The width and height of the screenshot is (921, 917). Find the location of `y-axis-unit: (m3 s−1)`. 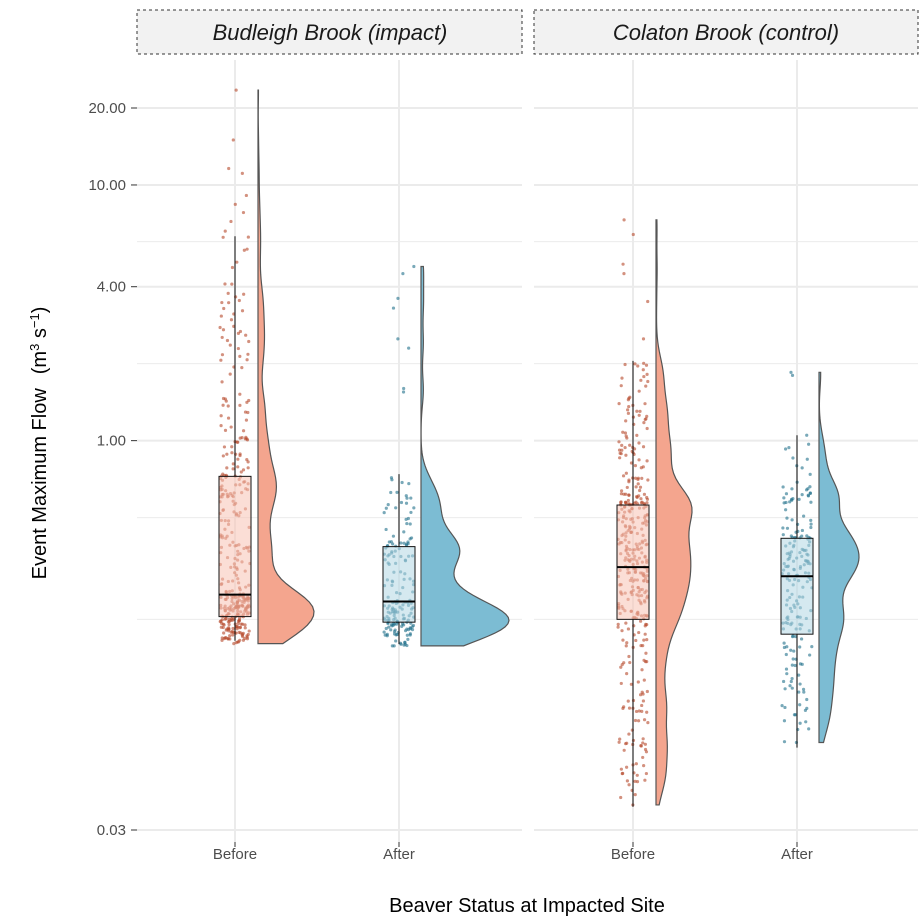

y-axis-unit: (m3 s−1) is located at coordinates (39, 341).